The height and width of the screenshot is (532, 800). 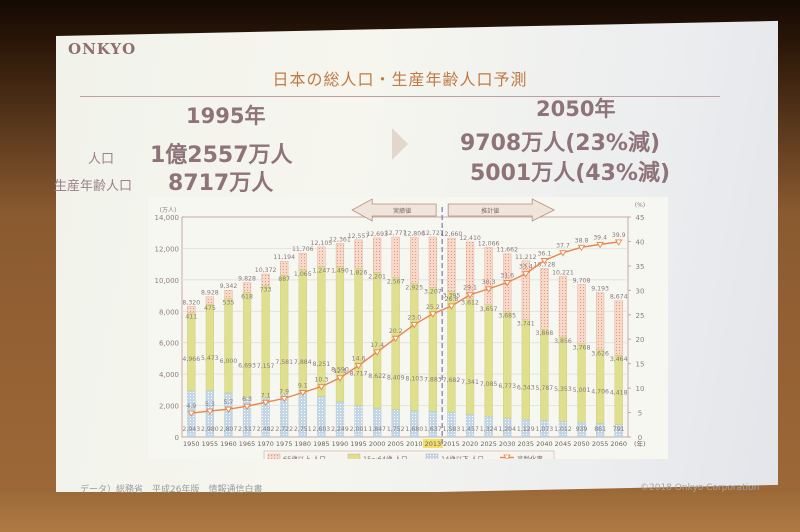 I want to click on svg-text: 33.4, so click(x=526, y=267).